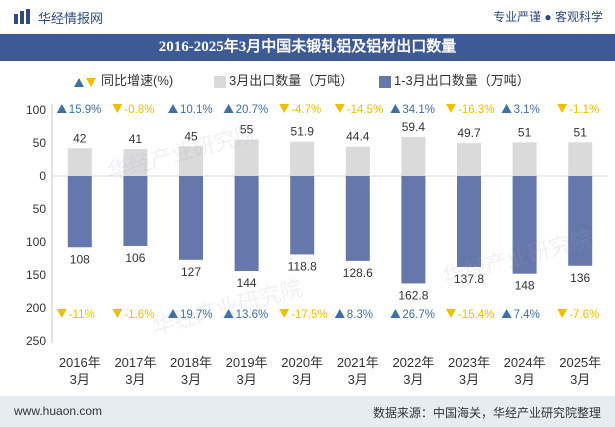 The image size is (615, 427). What do you see at coordinates (418, 315) in the screenshot?
I see `growth-ytd-label: 26.7%` at bounding box center [418, 315].